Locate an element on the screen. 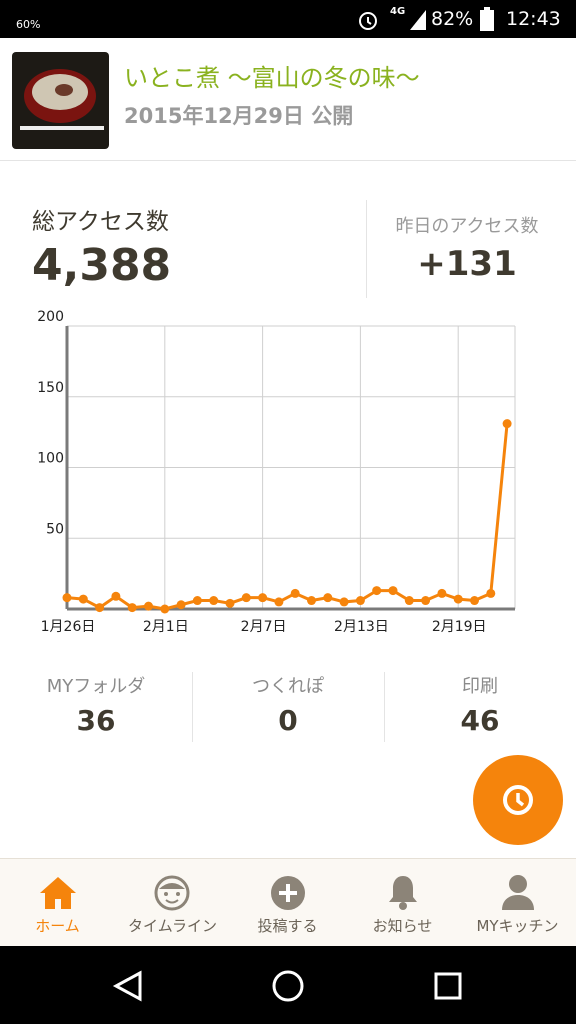 The width and height of the screenshot is (576, 1024). x-tick-label: 2月19日 is located at coordinates (459, 627).